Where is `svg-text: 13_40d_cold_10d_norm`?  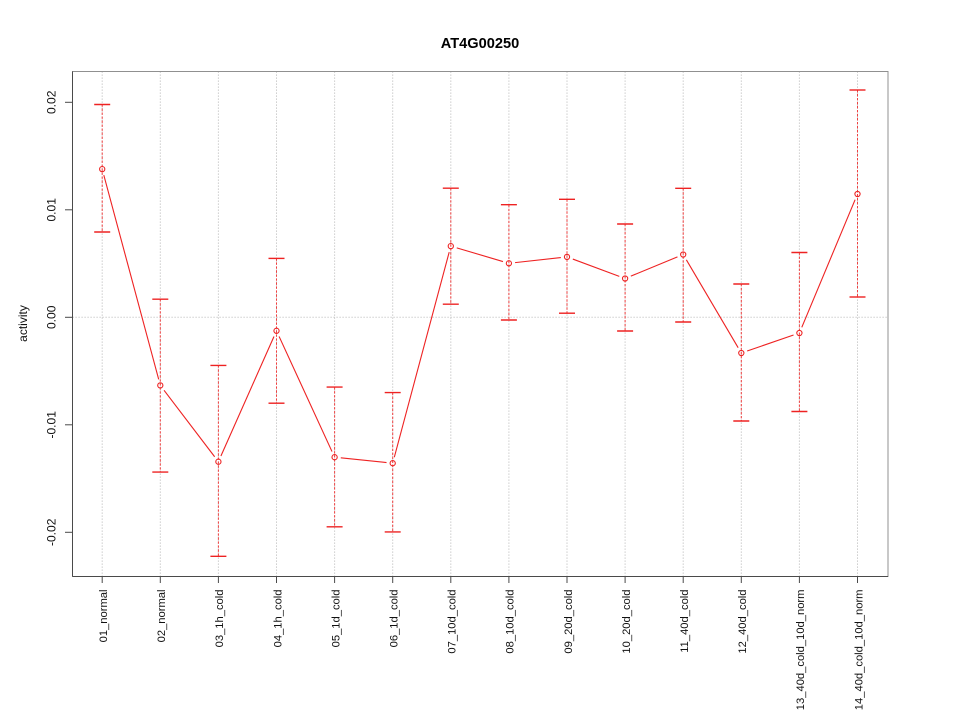 svg-text: 13_40d_cold_10d_norm is located at coordinates (801, 650).